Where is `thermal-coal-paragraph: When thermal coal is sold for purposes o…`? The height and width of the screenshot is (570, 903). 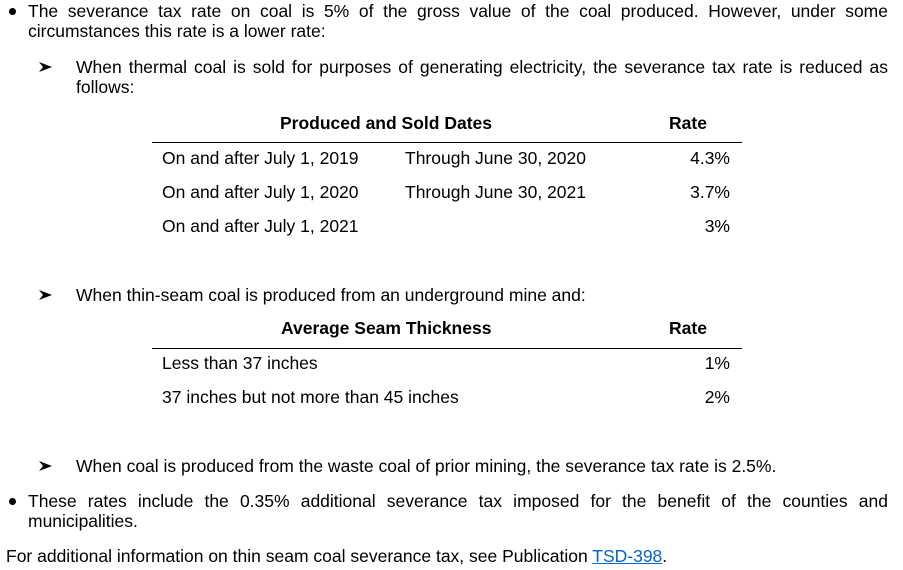
thermal-coal-paragraph: When thermal coal is sold for purposes o… is located at coordinates (482, 77).